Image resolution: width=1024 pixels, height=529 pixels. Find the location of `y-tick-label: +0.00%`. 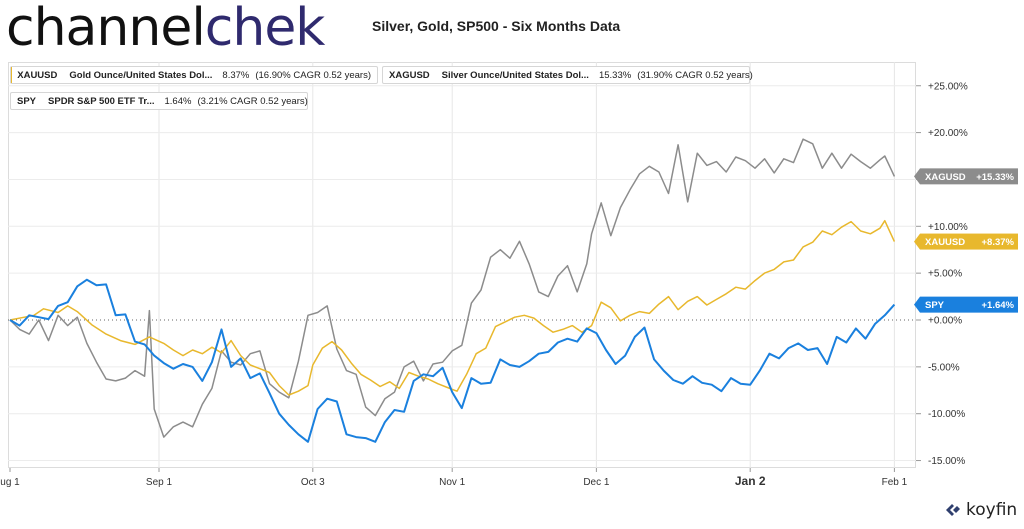

y-tick-label: +0.00% is located at coordinates (945, 321).